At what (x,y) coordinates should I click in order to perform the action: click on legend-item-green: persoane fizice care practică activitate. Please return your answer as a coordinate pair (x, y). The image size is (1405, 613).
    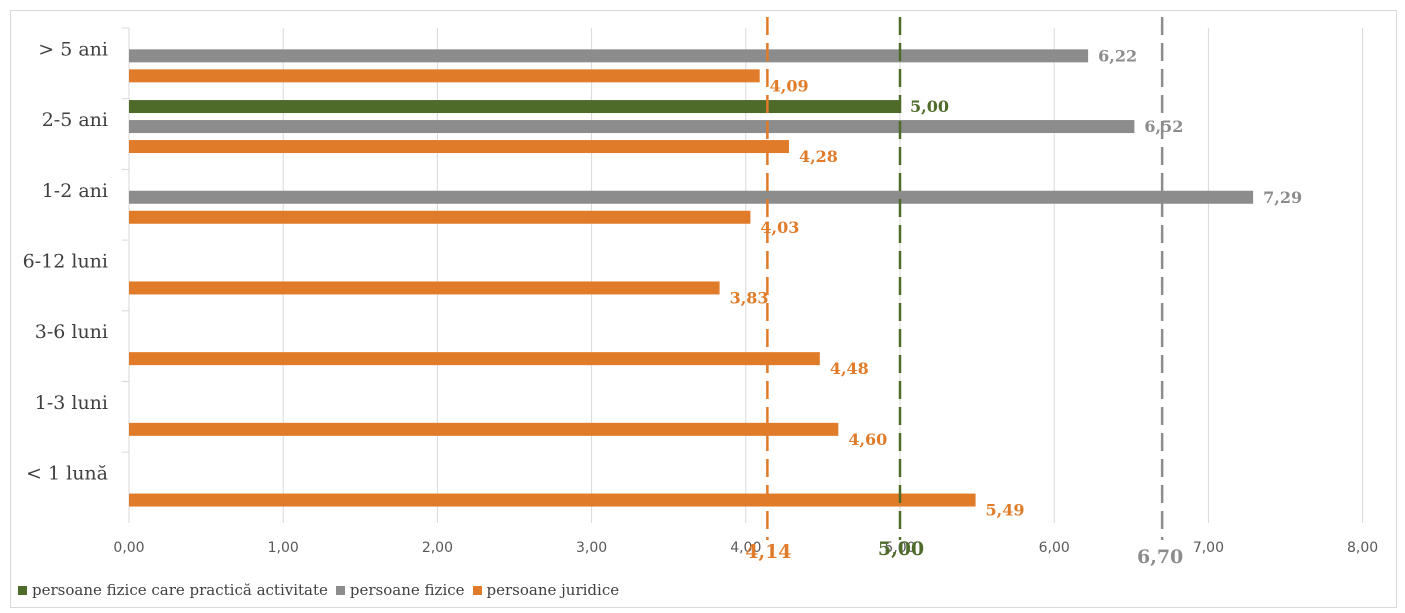
    Looking at the image, I should click on (173, 590).